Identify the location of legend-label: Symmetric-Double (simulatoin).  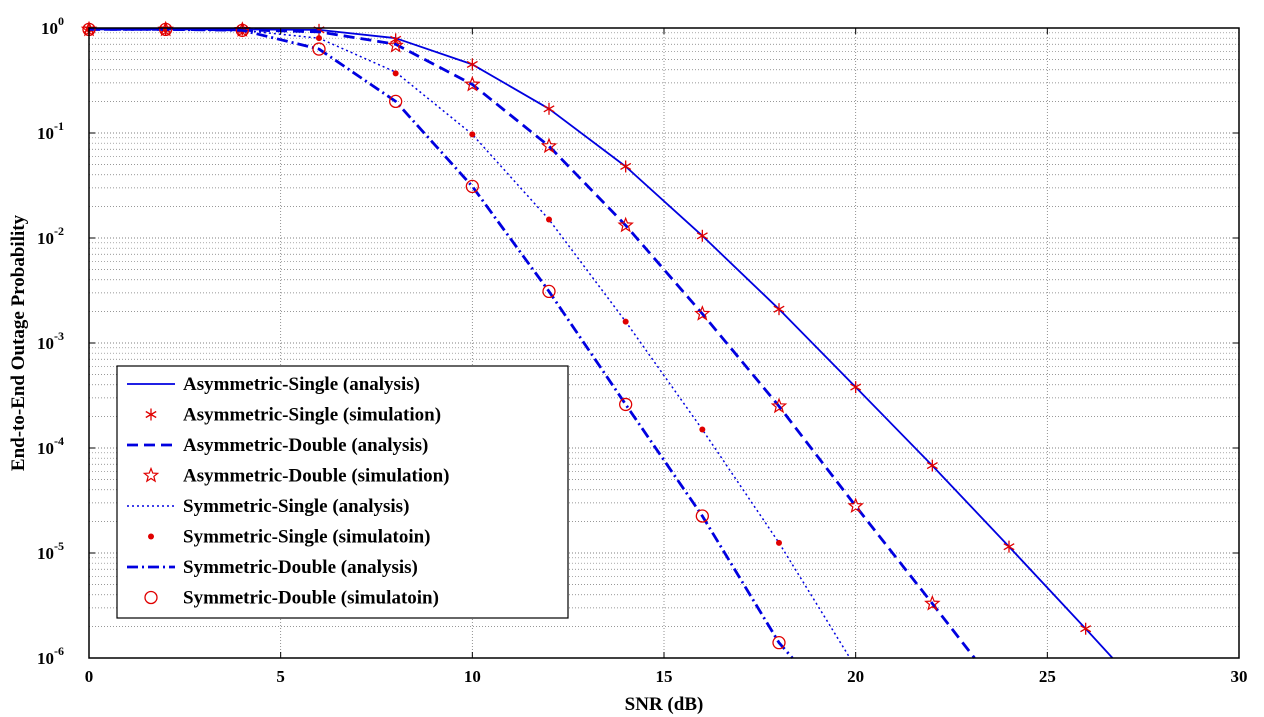
(311, 598).